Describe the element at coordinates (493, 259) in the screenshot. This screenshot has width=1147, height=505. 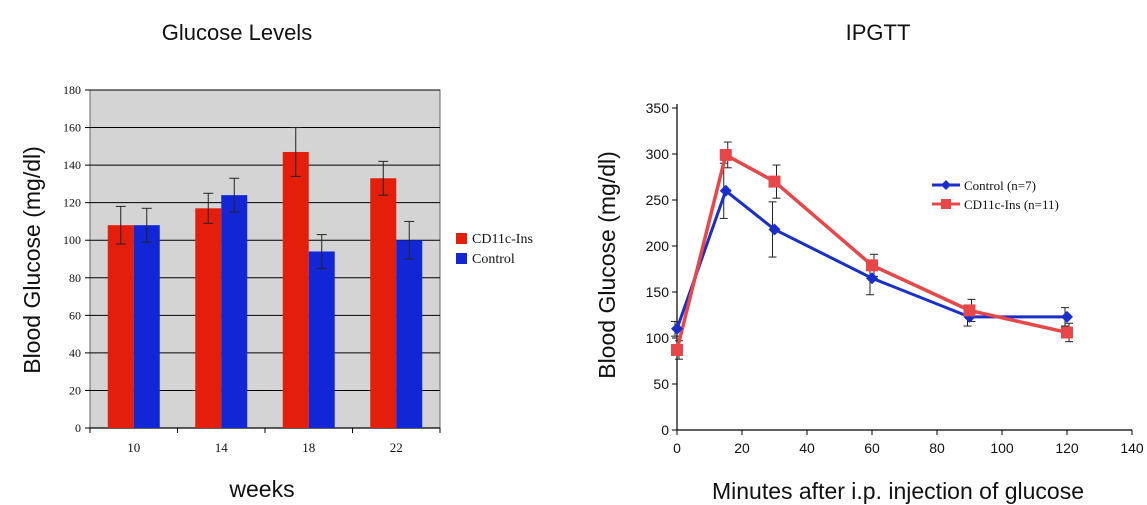
I see `legend-label: Control` at that location.